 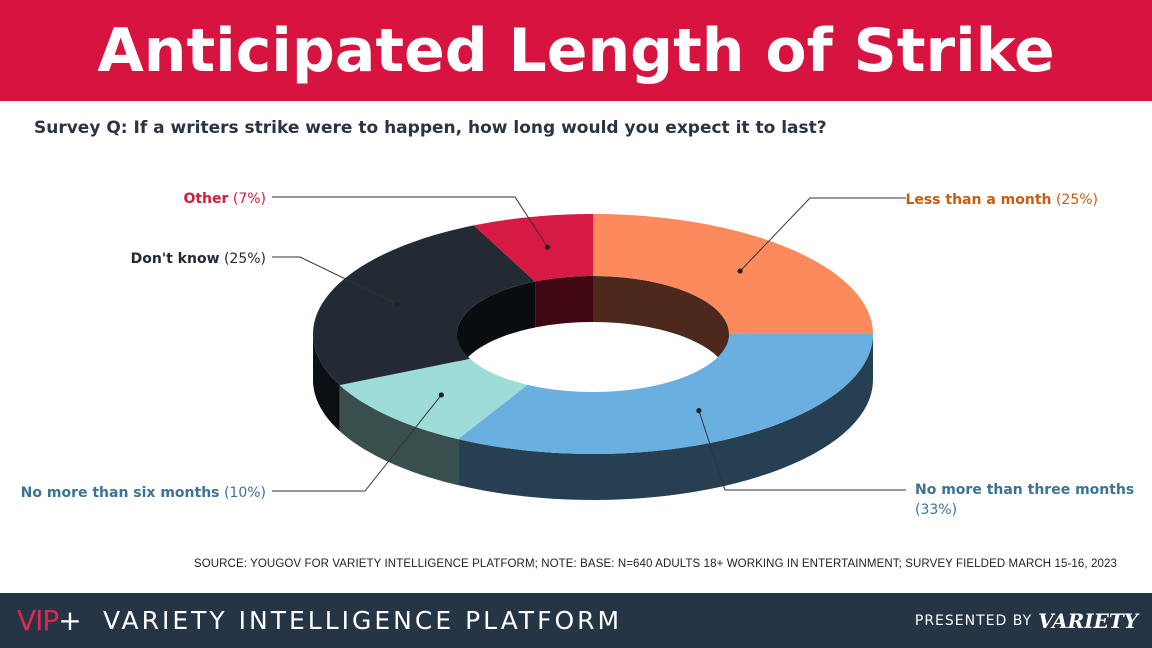 I want to click on slice-no-more-than-three-months, so click(x=665, y=394).